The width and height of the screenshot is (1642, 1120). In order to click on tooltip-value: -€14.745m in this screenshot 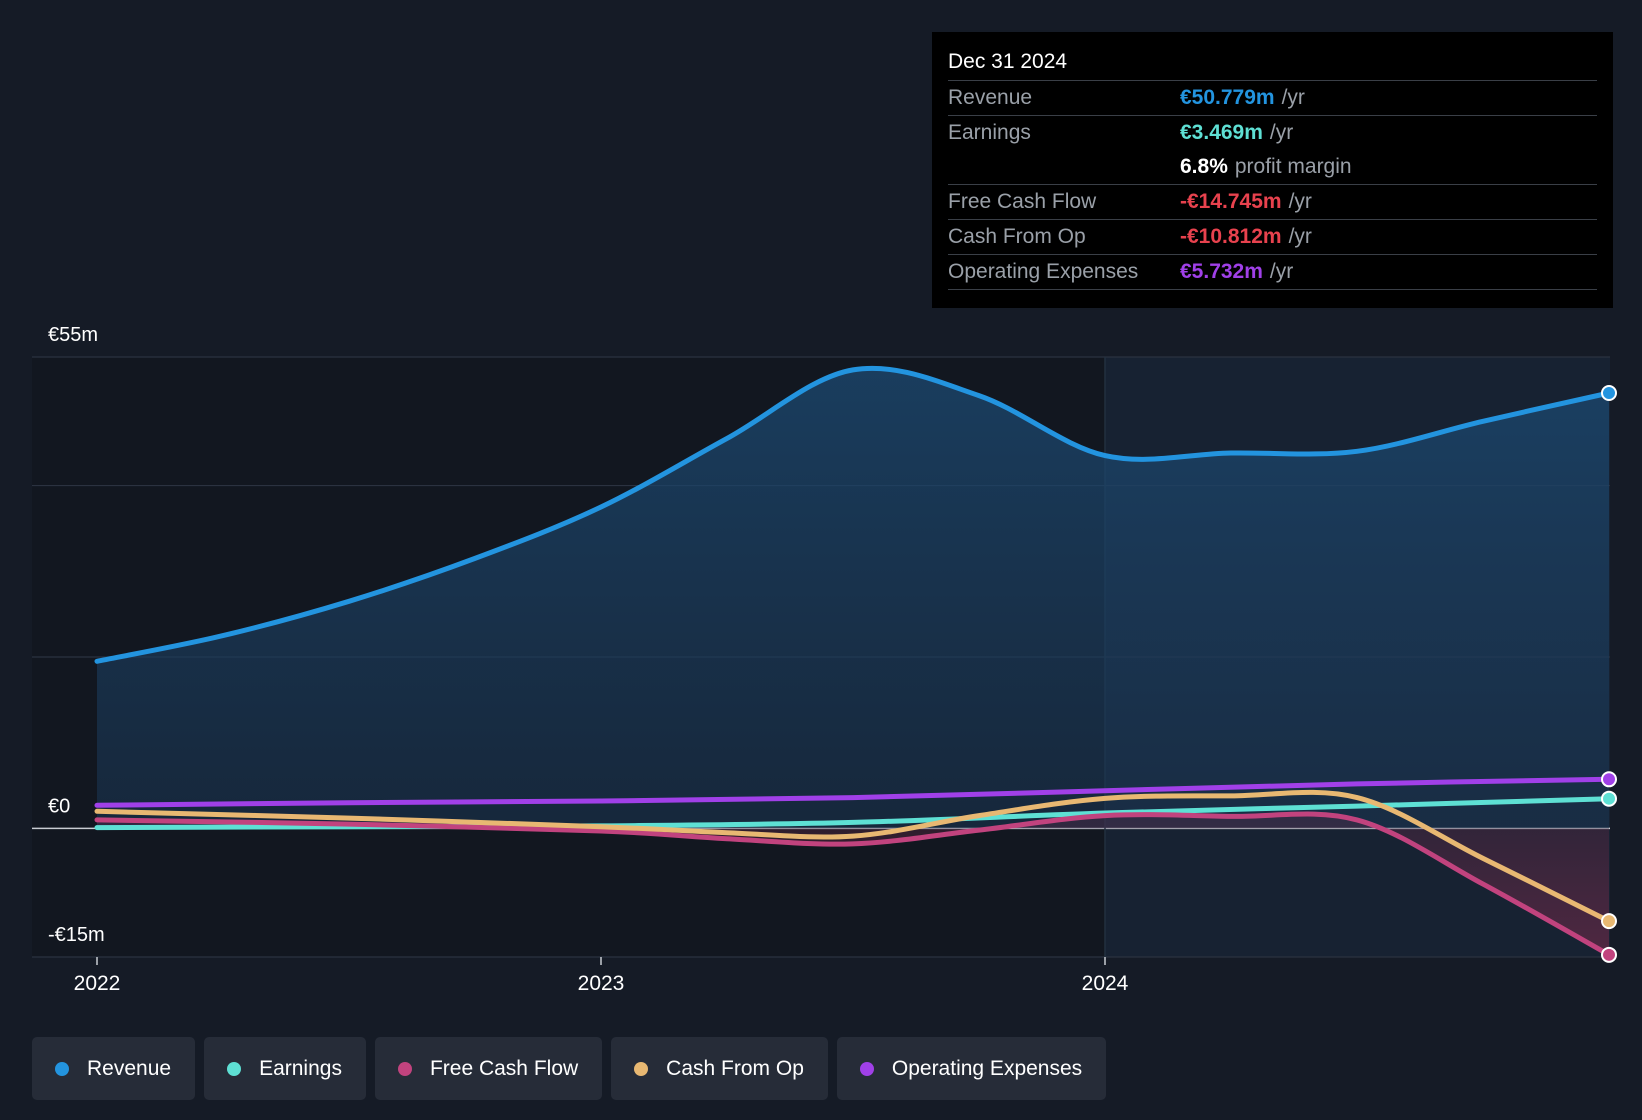, I will do `click(1231, 201)`.